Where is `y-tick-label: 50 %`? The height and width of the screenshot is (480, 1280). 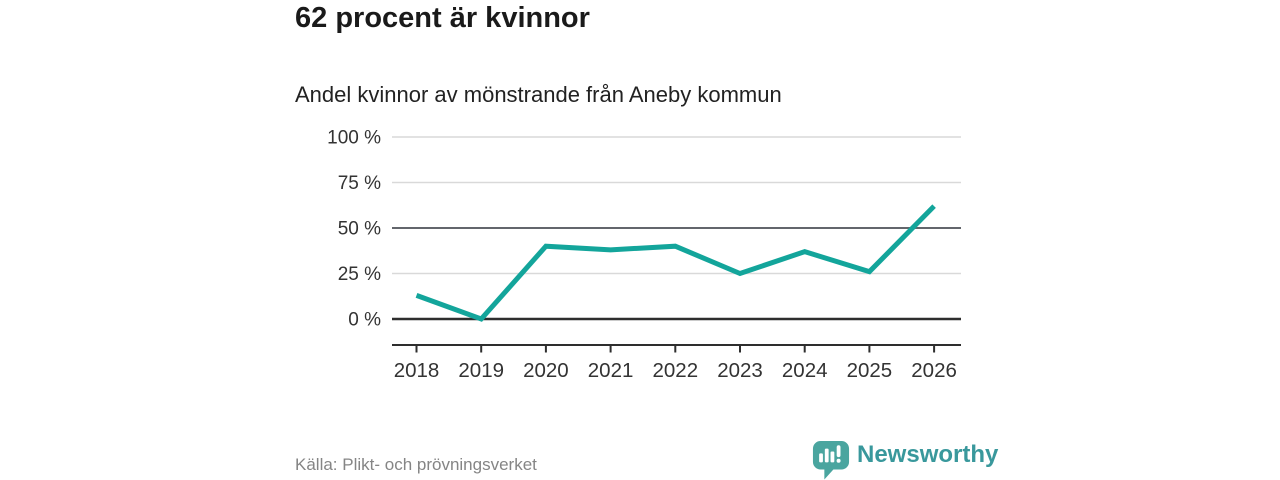 y-tick-label: 50 % is located at coordinates (359, 229).